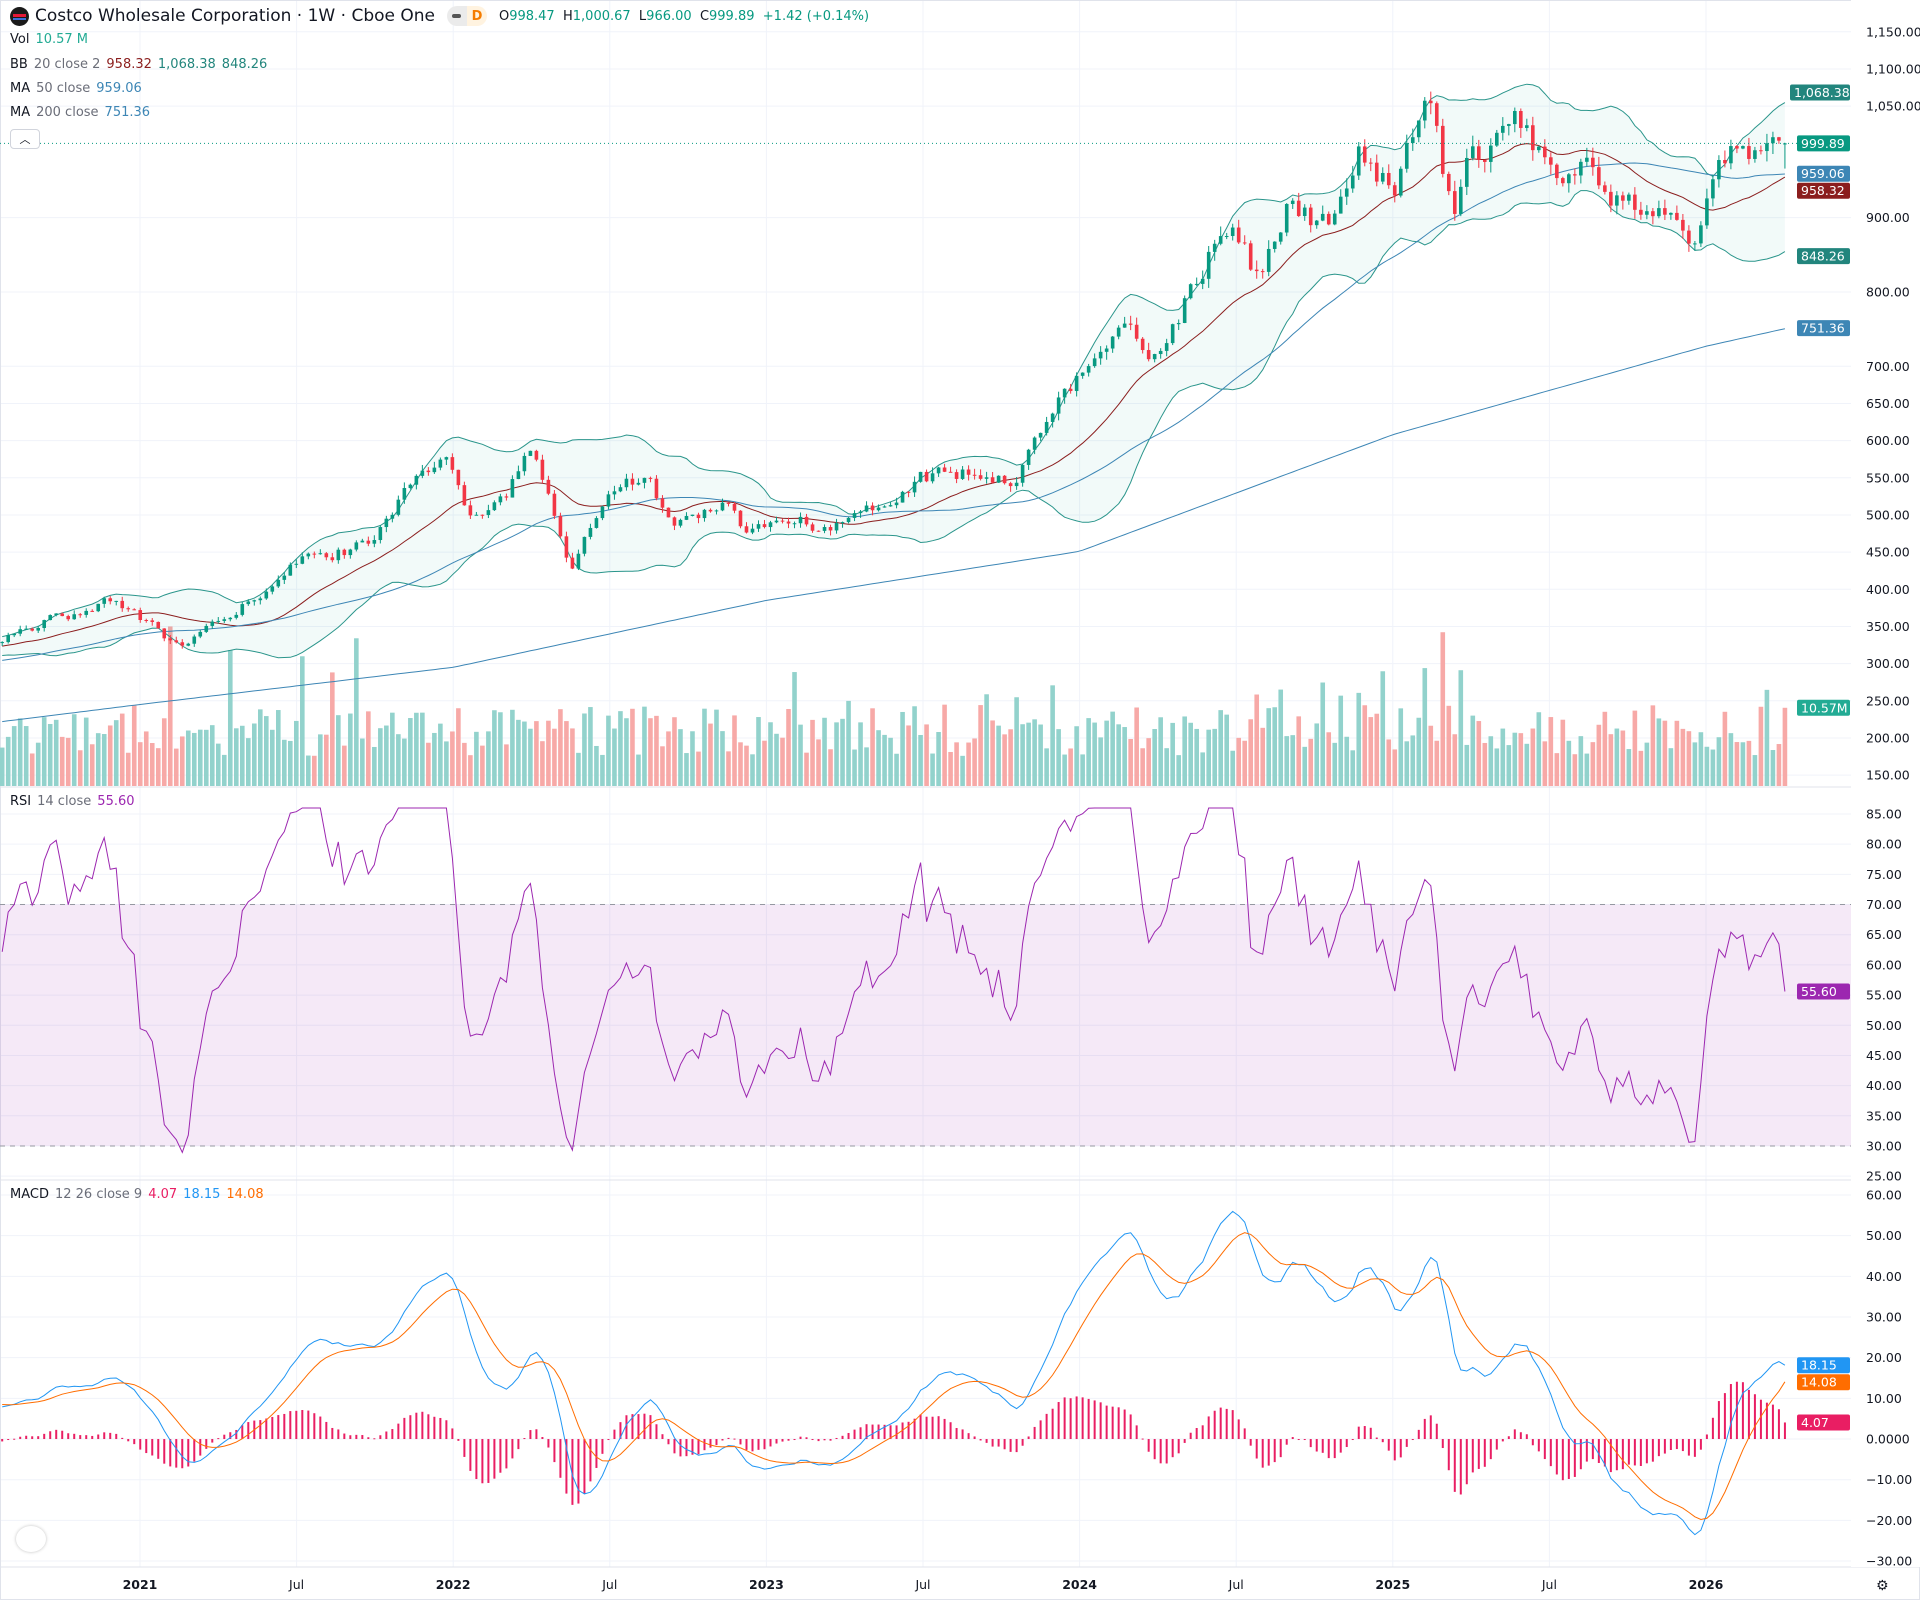 The image size is (1920, 1600). I want to click on legend-ma200: MA 200 close 751.36, so click(80, 112).